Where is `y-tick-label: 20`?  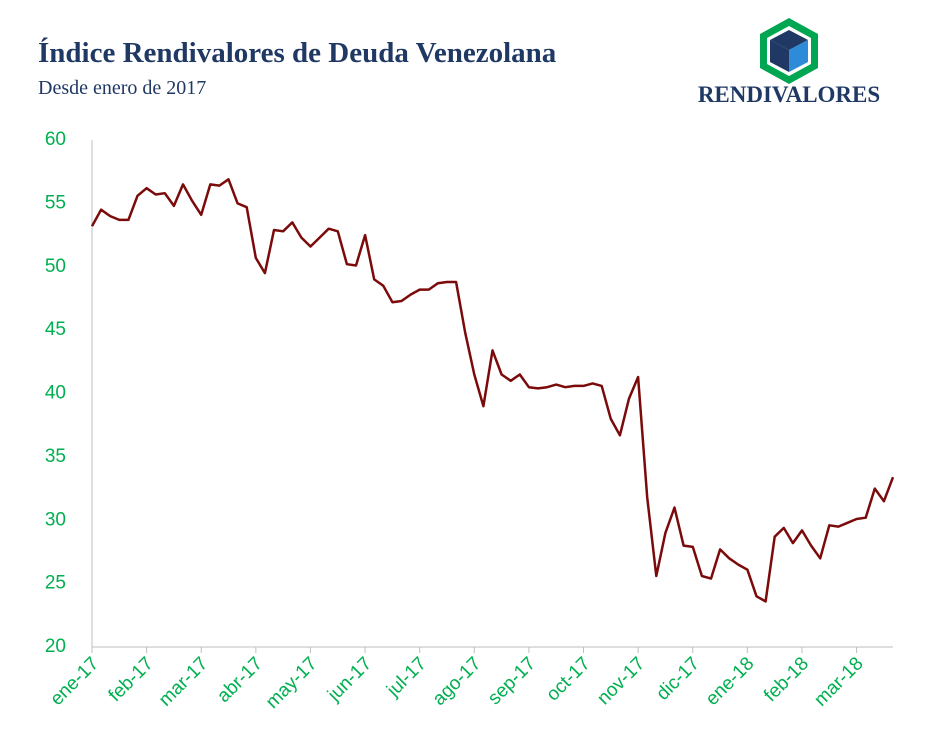
y-tick-label: 20 is located at coordinates (55, 646).